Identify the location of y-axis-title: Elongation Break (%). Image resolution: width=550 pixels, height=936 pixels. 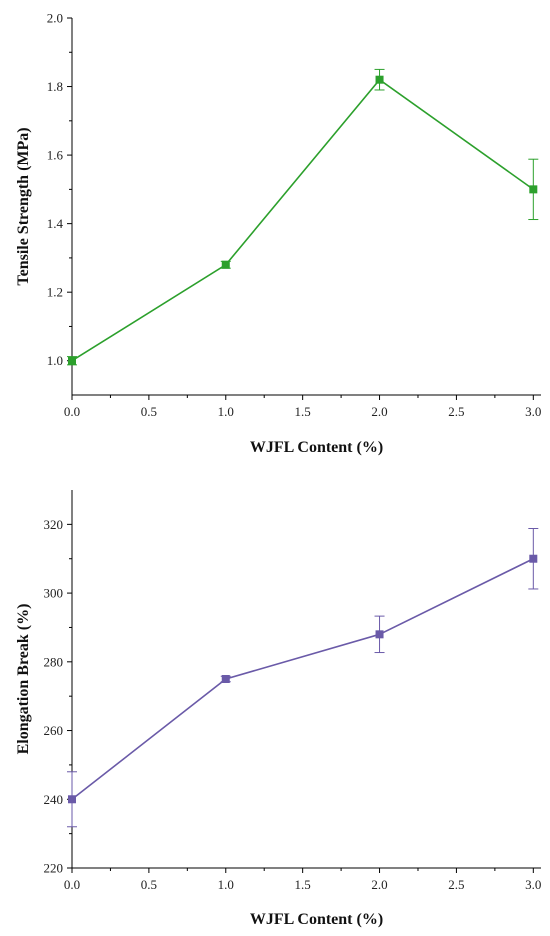
(23, 679).